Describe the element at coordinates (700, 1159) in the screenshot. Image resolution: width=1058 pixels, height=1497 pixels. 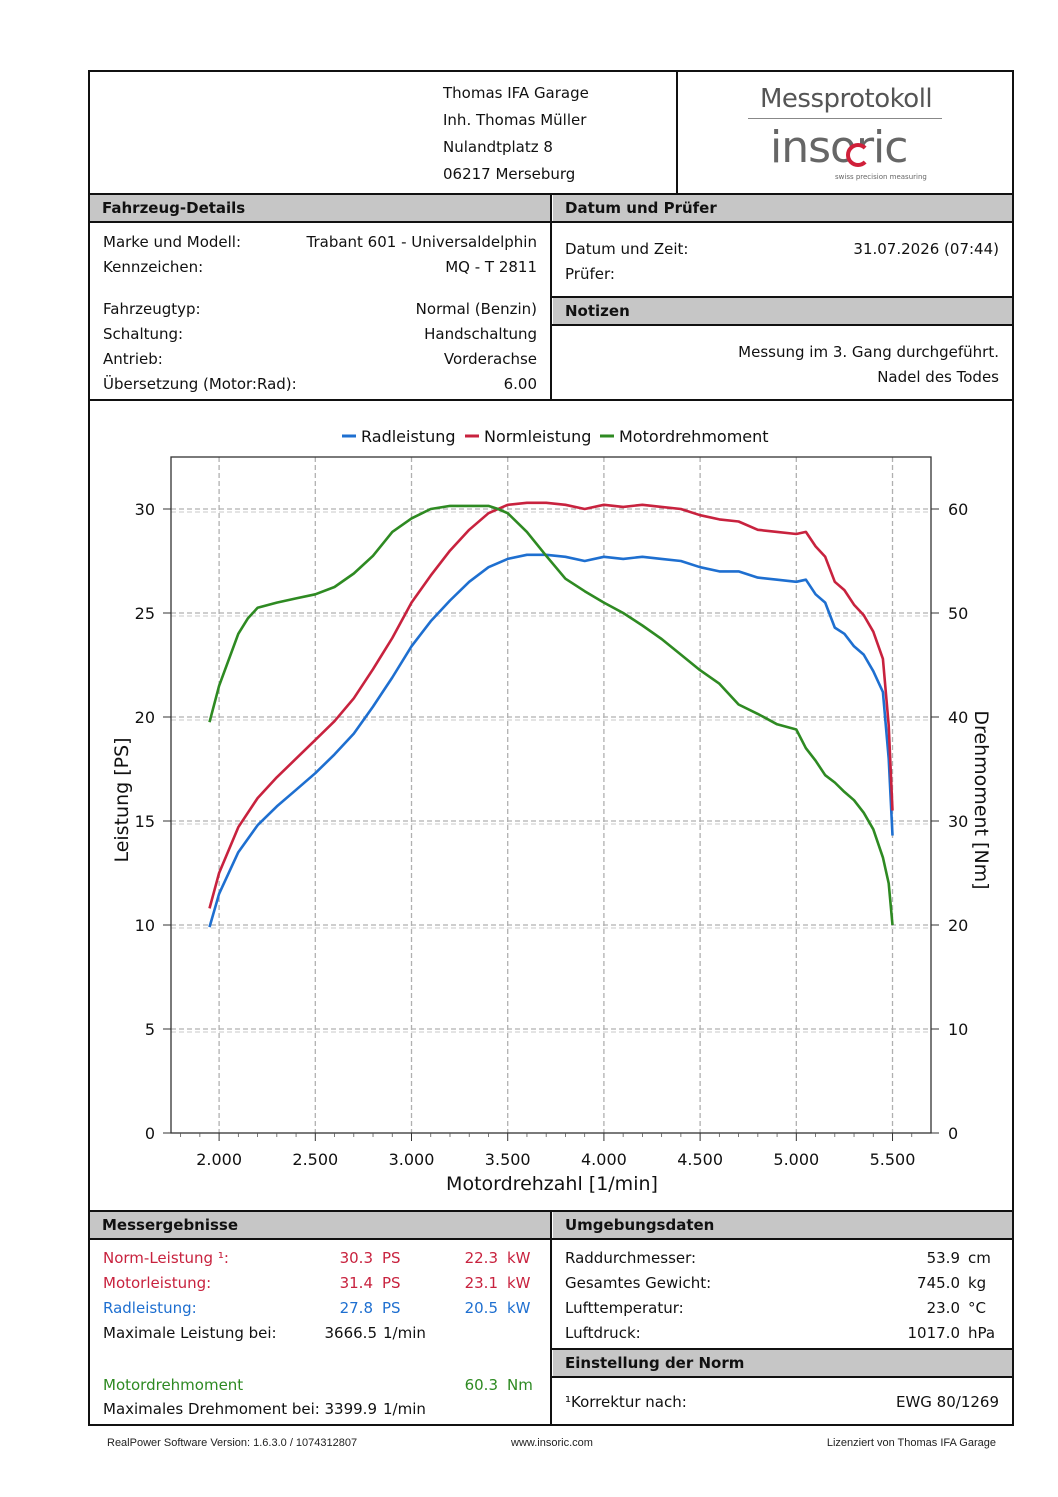
I see `x-tick-label: 4.500` at that location.